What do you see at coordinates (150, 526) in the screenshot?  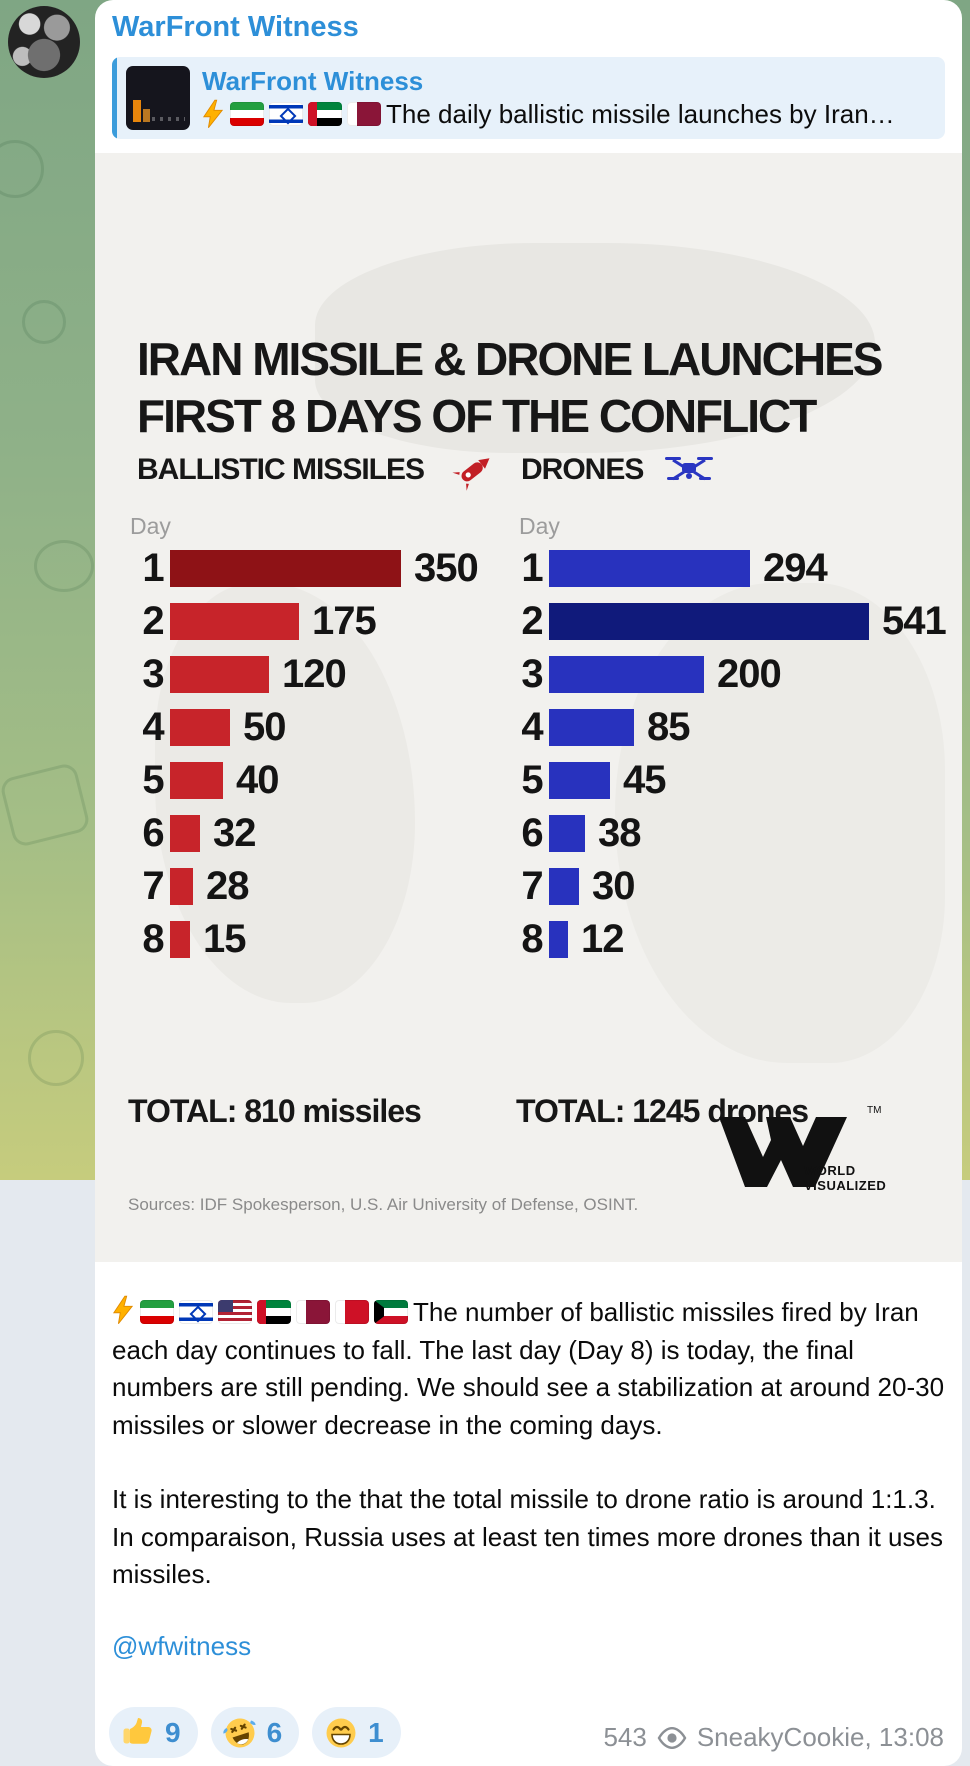 I see `day-axis-label-missiles: Day` at bounding box center [150, 526].